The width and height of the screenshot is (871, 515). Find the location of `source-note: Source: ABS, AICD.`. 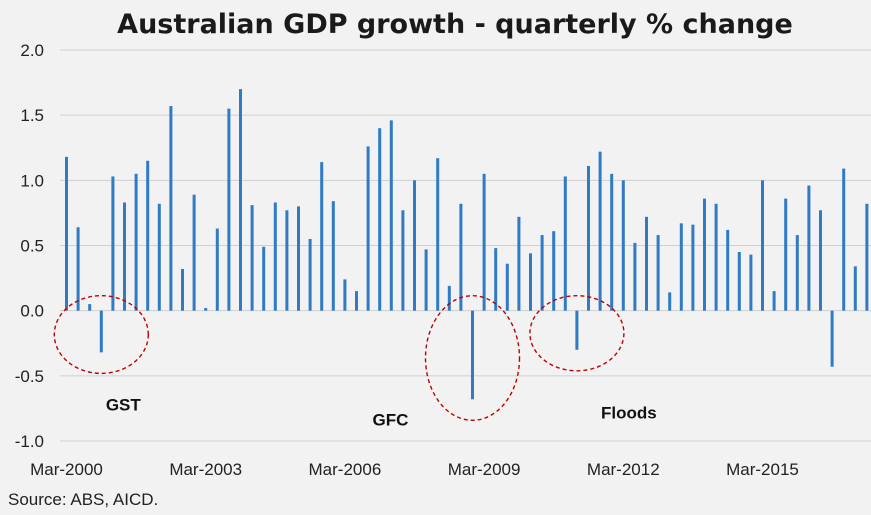

source-note: Source: ABS, AICD. is located at coordinates (83, 499).